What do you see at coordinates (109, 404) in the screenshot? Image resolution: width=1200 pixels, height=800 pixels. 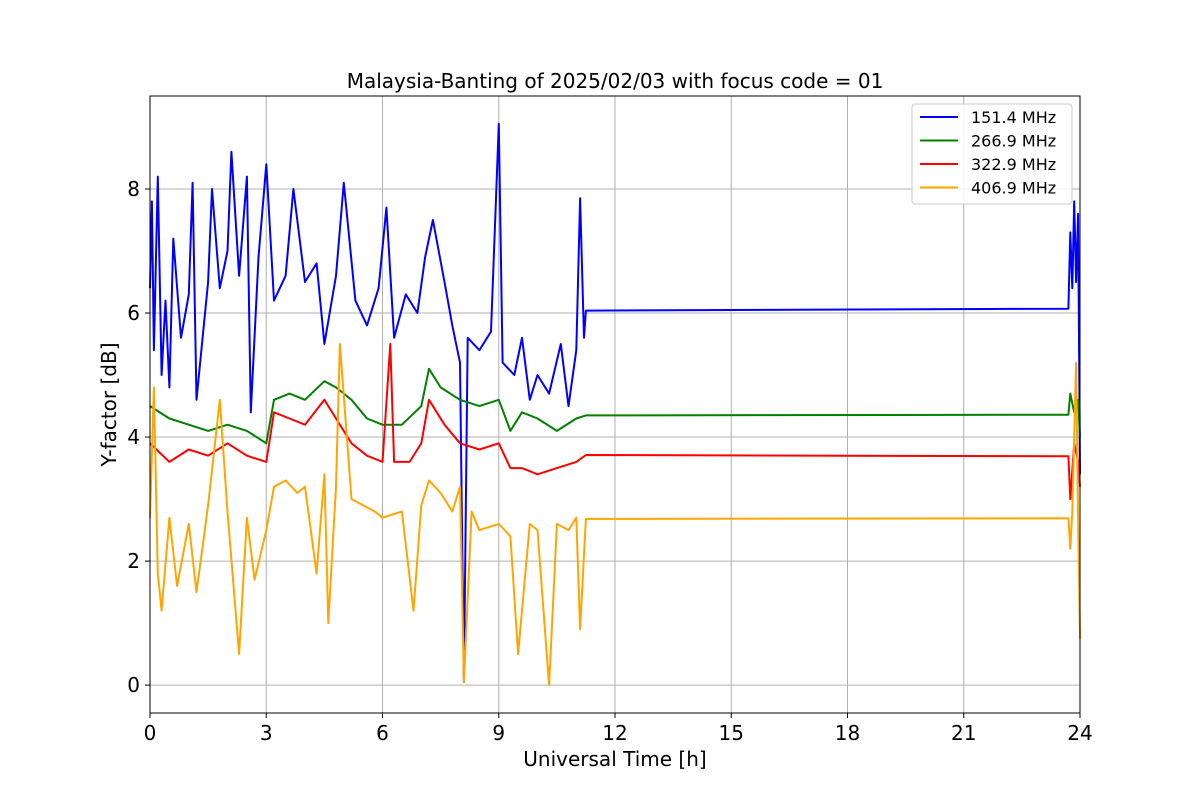 I see `y-axis-title: Y-factor [dB]` at bounding box center [109, 404].